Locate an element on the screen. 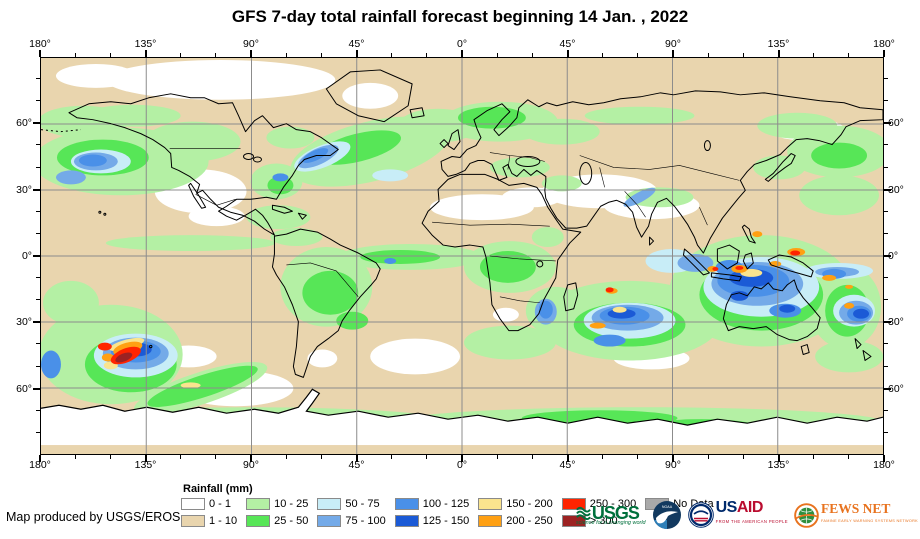  lat-label-left: 30° is located at coordinates (24, 189).